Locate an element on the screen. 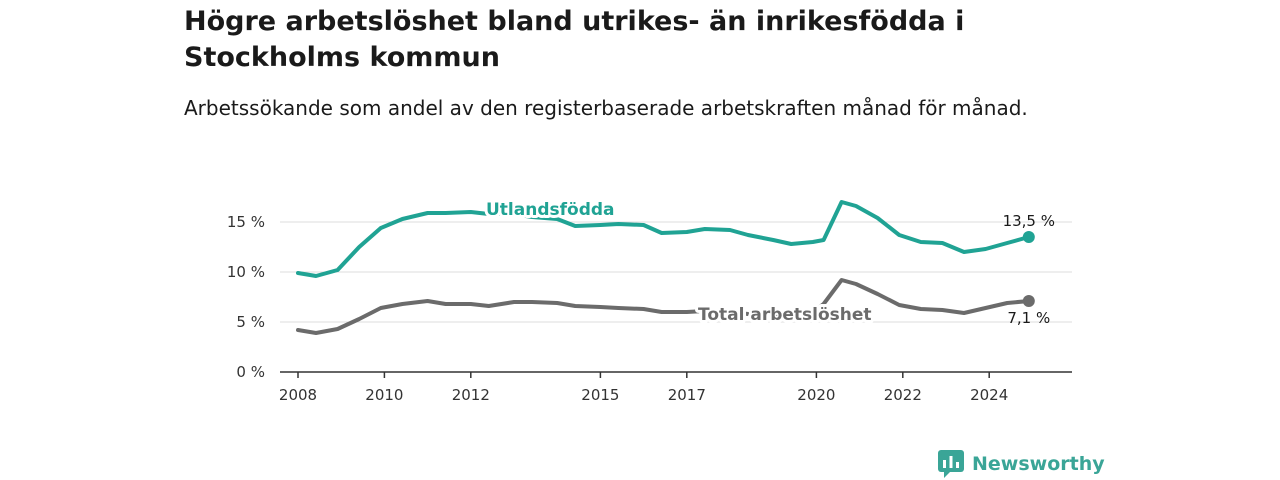  y-tick-label: 5 % is located at coordinates (250, 322).